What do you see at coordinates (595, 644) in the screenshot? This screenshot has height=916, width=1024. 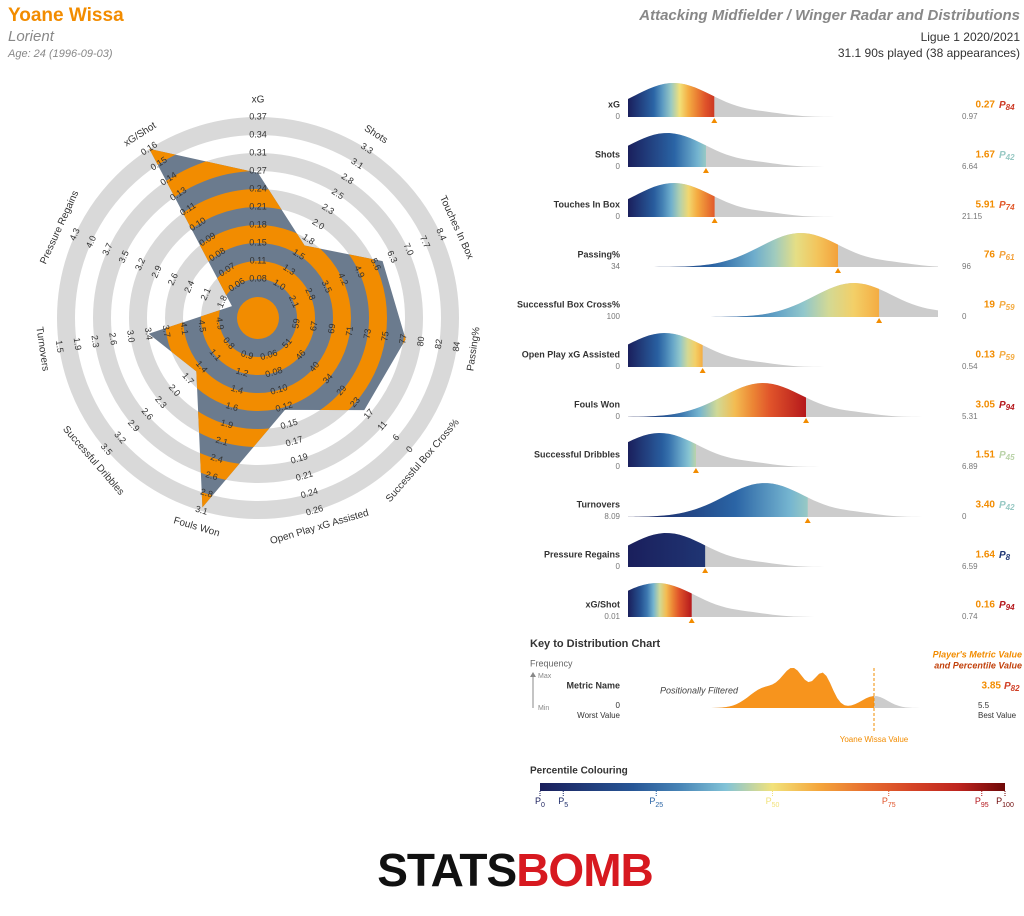 I see `key-title: Key to Distribution Chart` at bounding box center [595, 644].